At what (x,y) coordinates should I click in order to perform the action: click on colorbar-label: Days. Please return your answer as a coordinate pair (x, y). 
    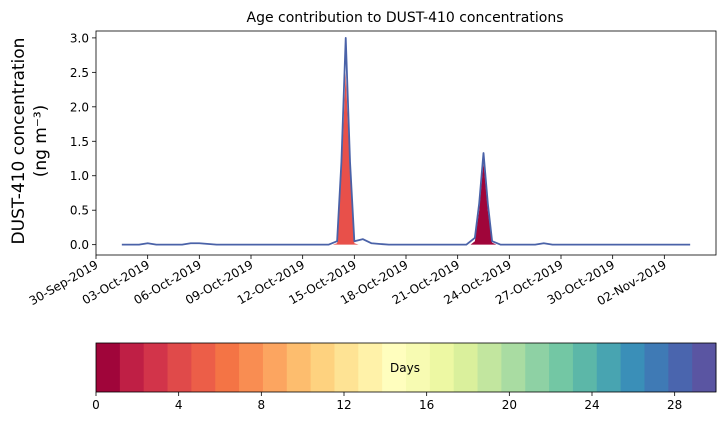
    Looking at the image, I should click on (405, 368).